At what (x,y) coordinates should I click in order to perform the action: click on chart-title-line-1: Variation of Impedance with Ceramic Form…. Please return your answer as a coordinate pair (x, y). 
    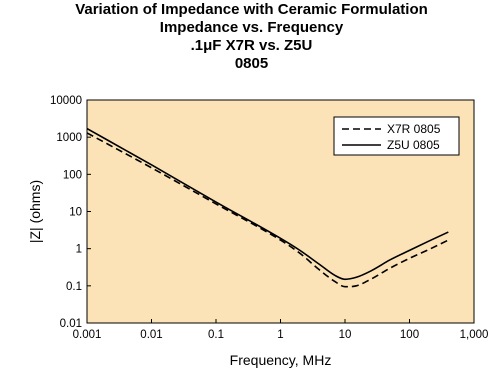
    Looking at the image, I should click on (251, 9).